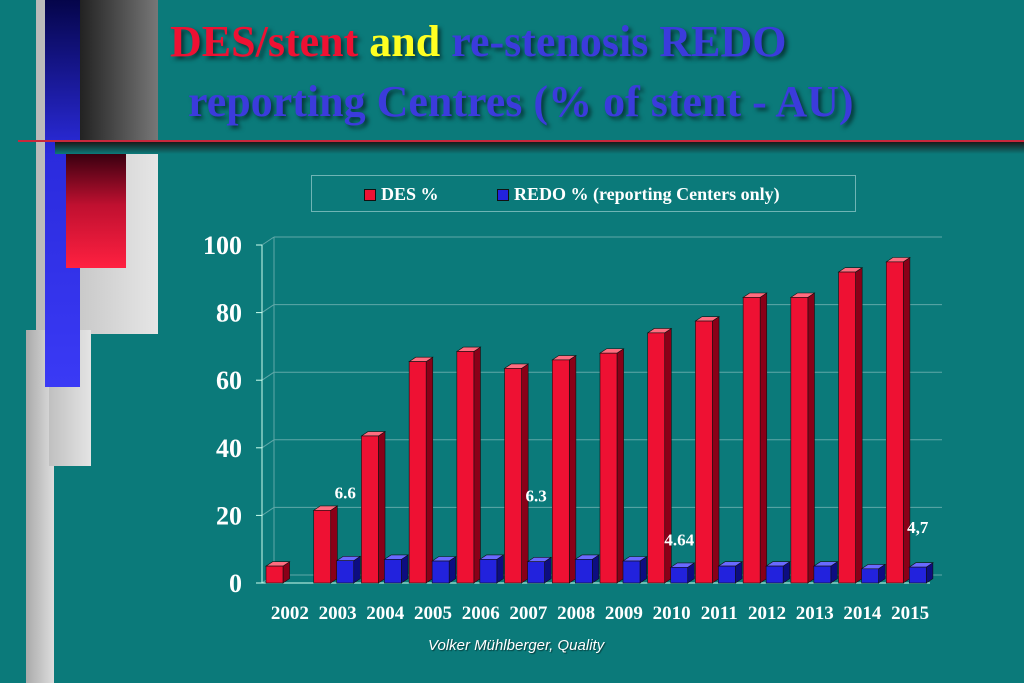  What do you see at coordinates (385, 613) in the screenshot?
I see `x-tick-label: 2004` at bounding box center [385, 613].